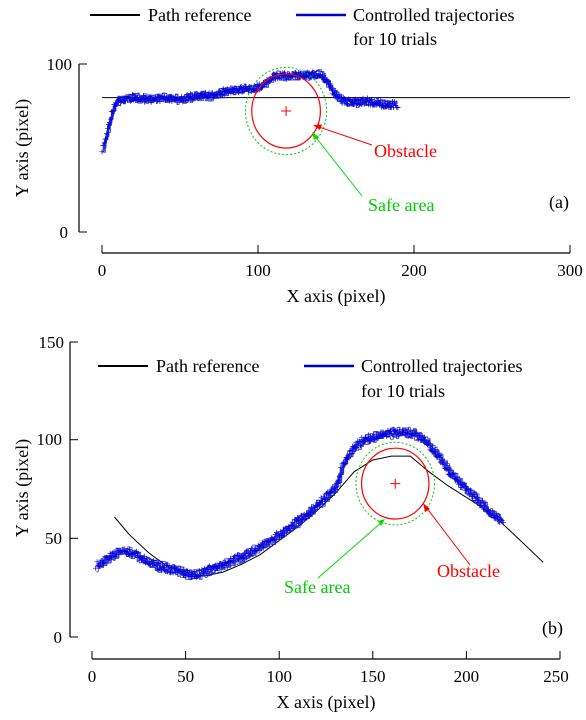 The height and width of the screenshot is (720, 586). What do you see at coordinates (258, 270) in the screenshot?
I see `x-tick-label-a-1: 100` at bounding box center [258, 270].